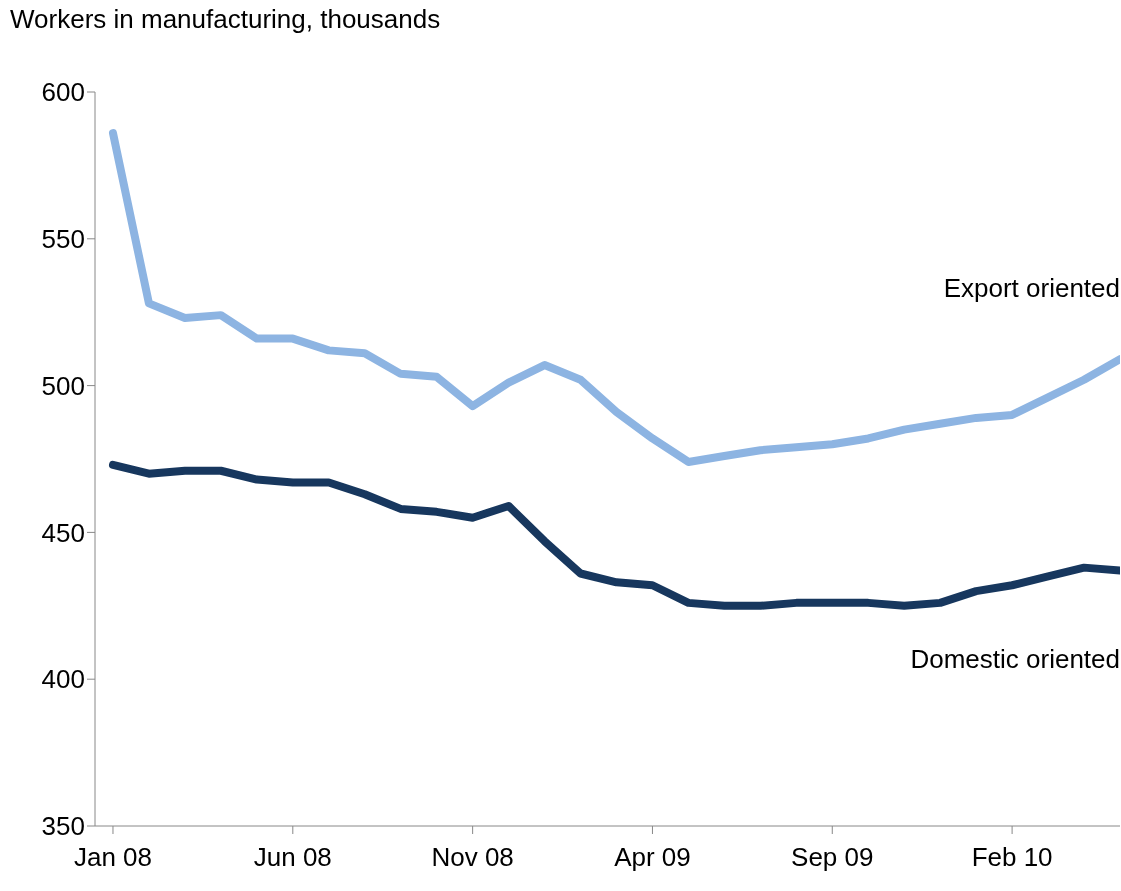 The image size is (1121, 891). Describe the element at coordinates (1031, 288) in the screenshot. I see `text: Export oriented` at that location.